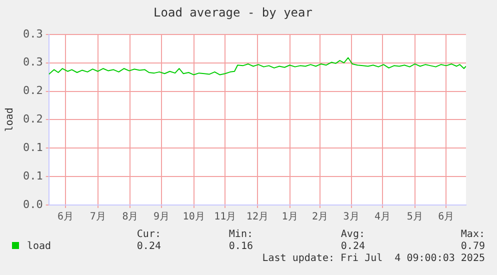 This screenshot has width=497, height=275. Describe the element at coordinates (351, 217) in the screenshot. I see `x-tick-label: 3月` at that location.